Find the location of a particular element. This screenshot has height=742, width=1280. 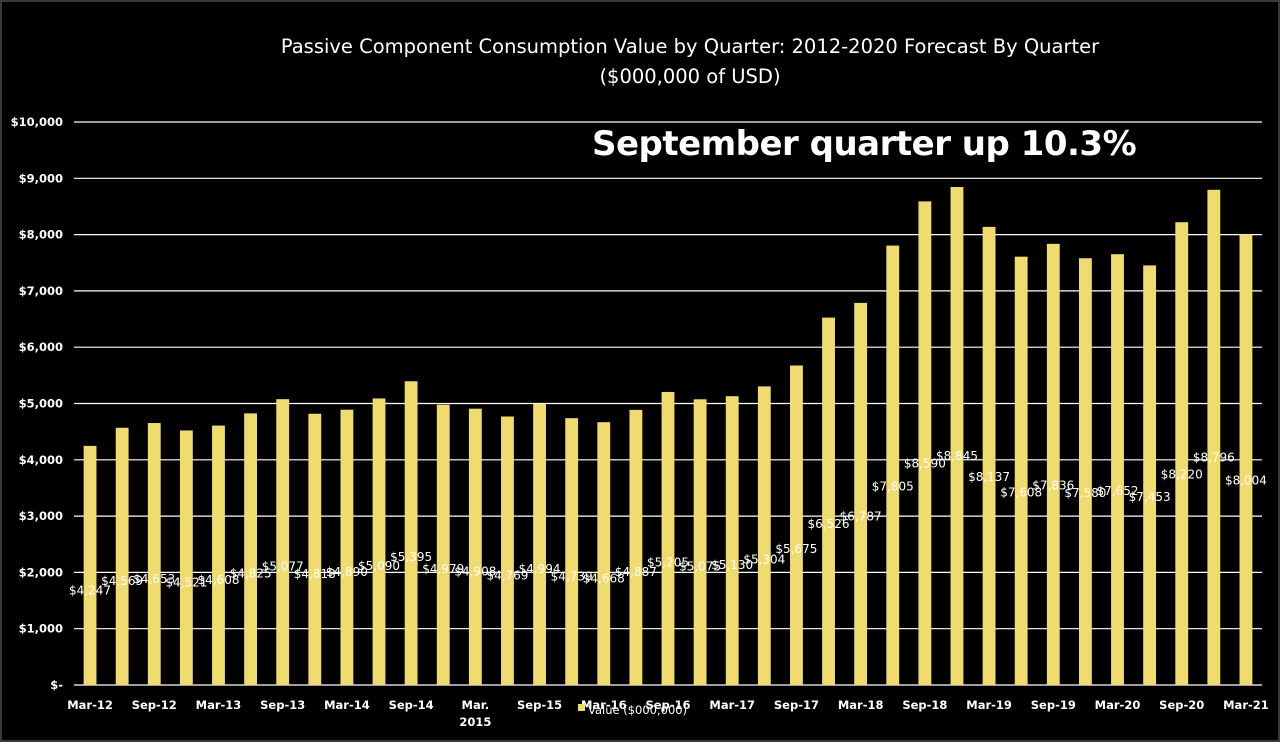

legend: Value ($000,000) is located at coordinates (632, 710).